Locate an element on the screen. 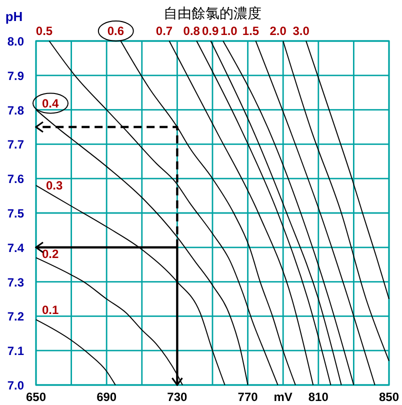  x-tick-label: 810 is located at coordinates (318, 397).